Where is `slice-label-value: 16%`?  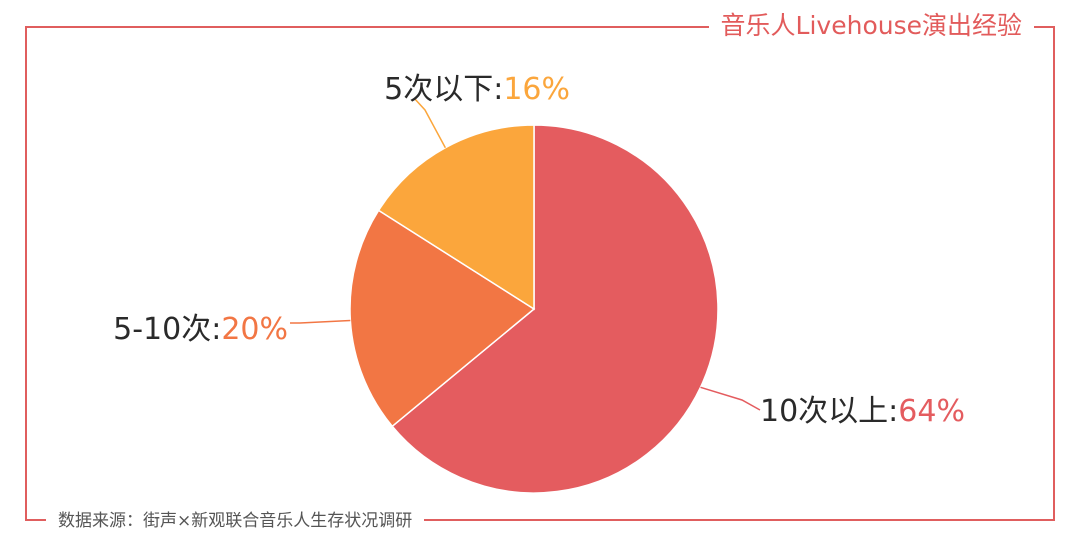 slice-label-value: 16% is located at coordinates (536, 89).